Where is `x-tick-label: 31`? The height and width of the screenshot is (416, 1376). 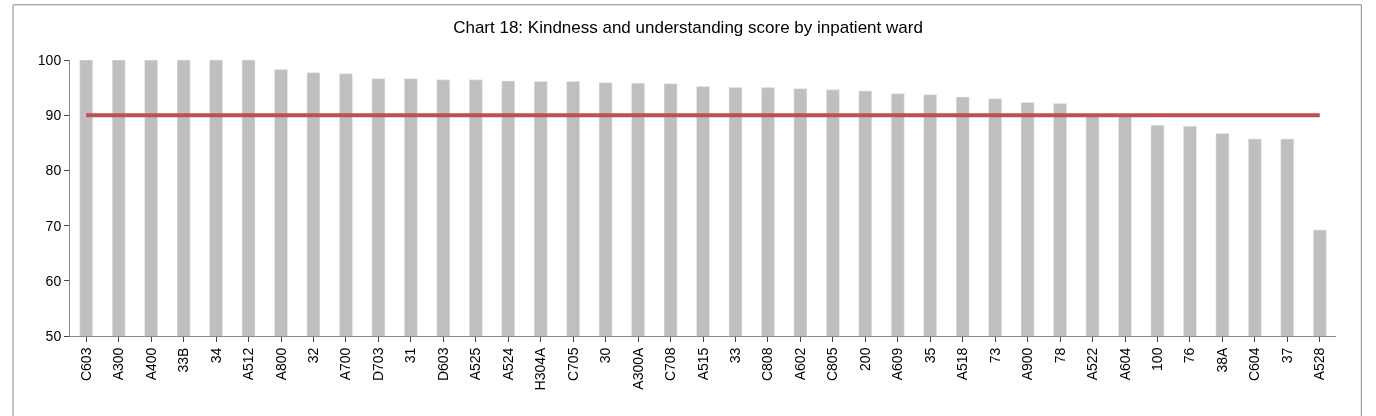
x-tick-label: 31 is located at coordinates (410, 355).